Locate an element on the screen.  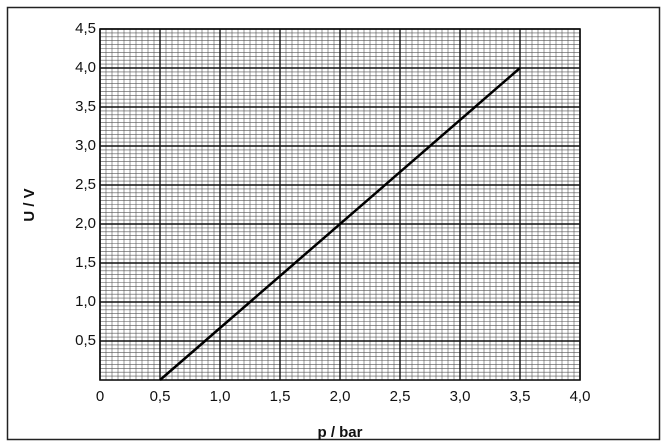
x-tick-label: 4,0 is located at coordinates (580, 396).